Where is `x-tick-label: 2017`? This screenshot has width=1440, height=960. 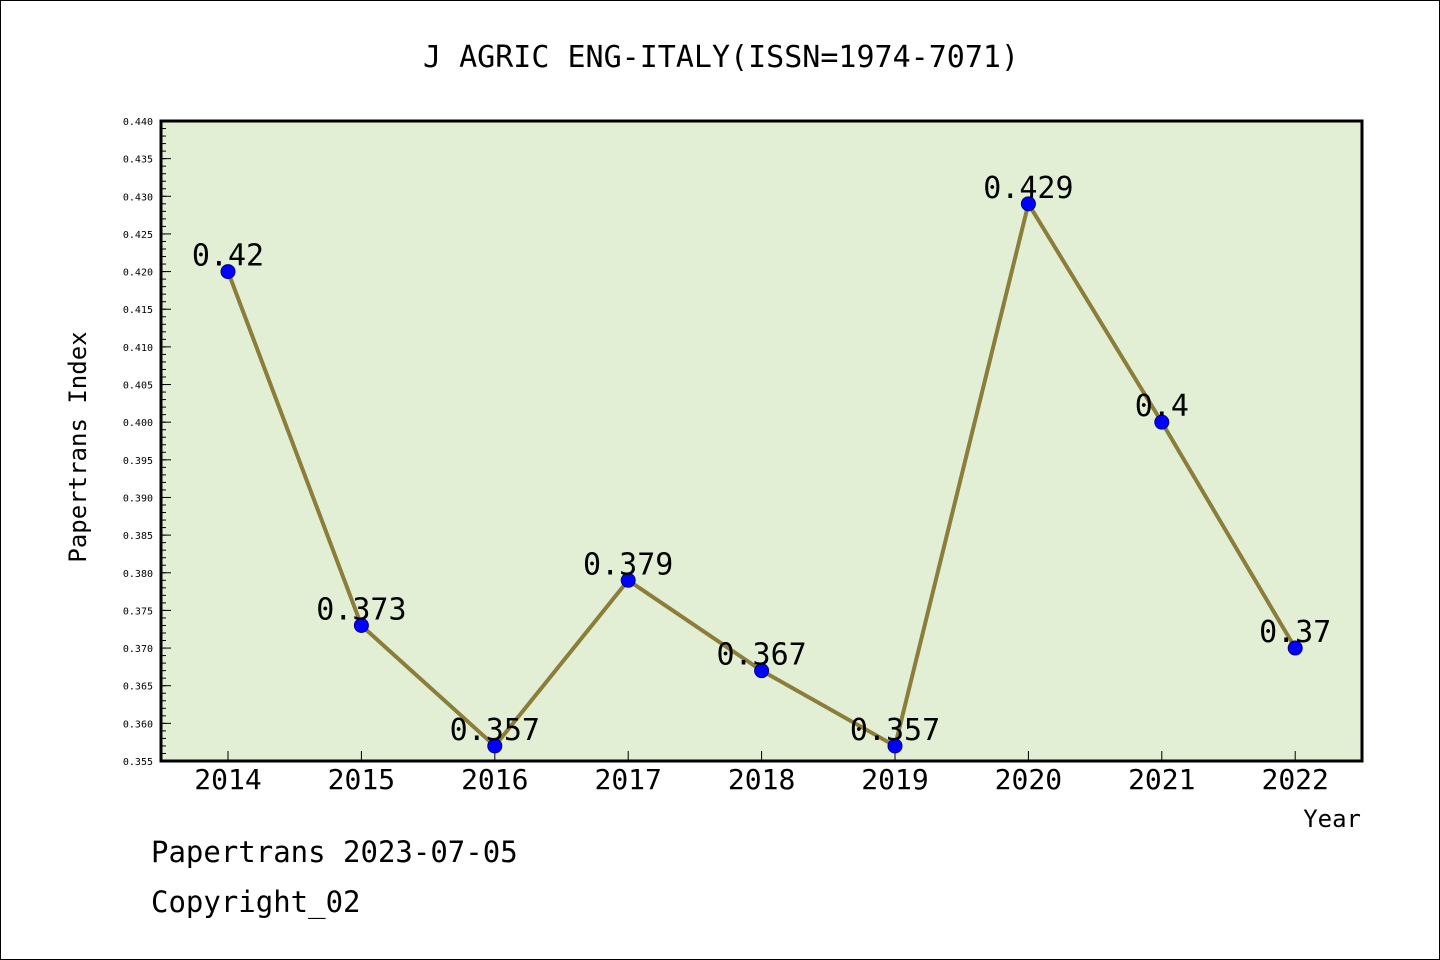
x-tick-label: 2017 is located at coordinates (627, 779).